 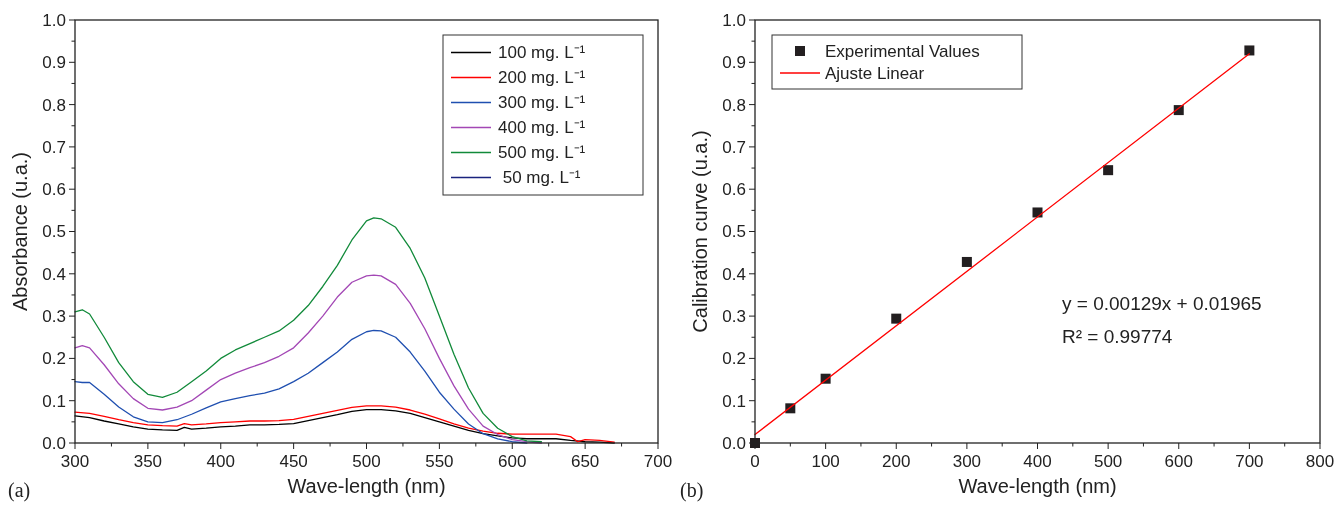 I want to click on x-tick-label: 0, so click(x=755, y=461).